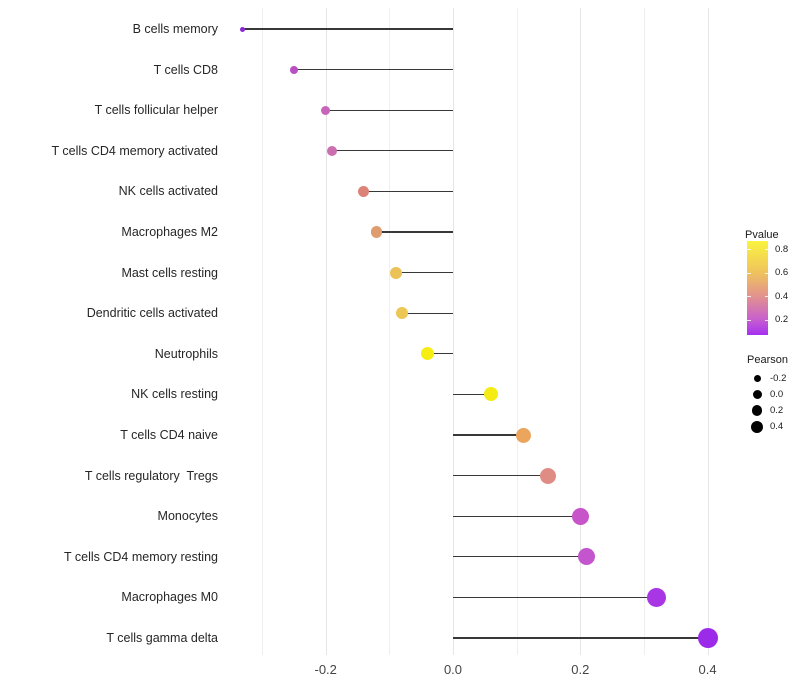 The height and width of the screenshot is (700, 800). What do you see at coordinates (135, 150) in the screenshot?
I see `category-label: T cells CD4 memory activated` at bounding box center [135, 150].